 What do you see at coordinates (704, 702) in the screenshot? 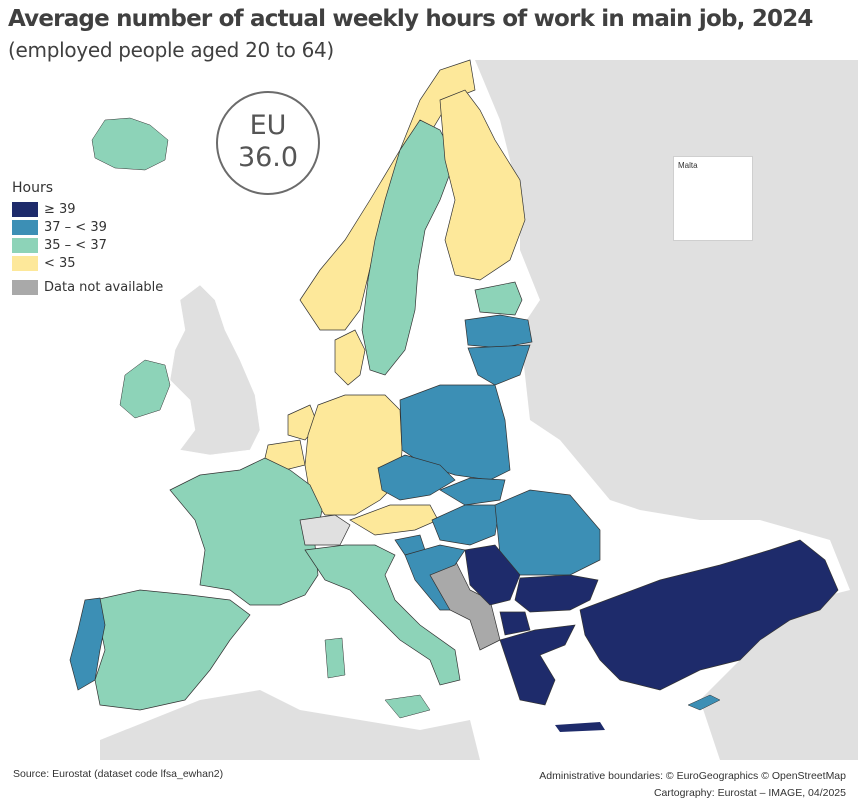
I see `region-cyprus` at bounding box center [704, 702].